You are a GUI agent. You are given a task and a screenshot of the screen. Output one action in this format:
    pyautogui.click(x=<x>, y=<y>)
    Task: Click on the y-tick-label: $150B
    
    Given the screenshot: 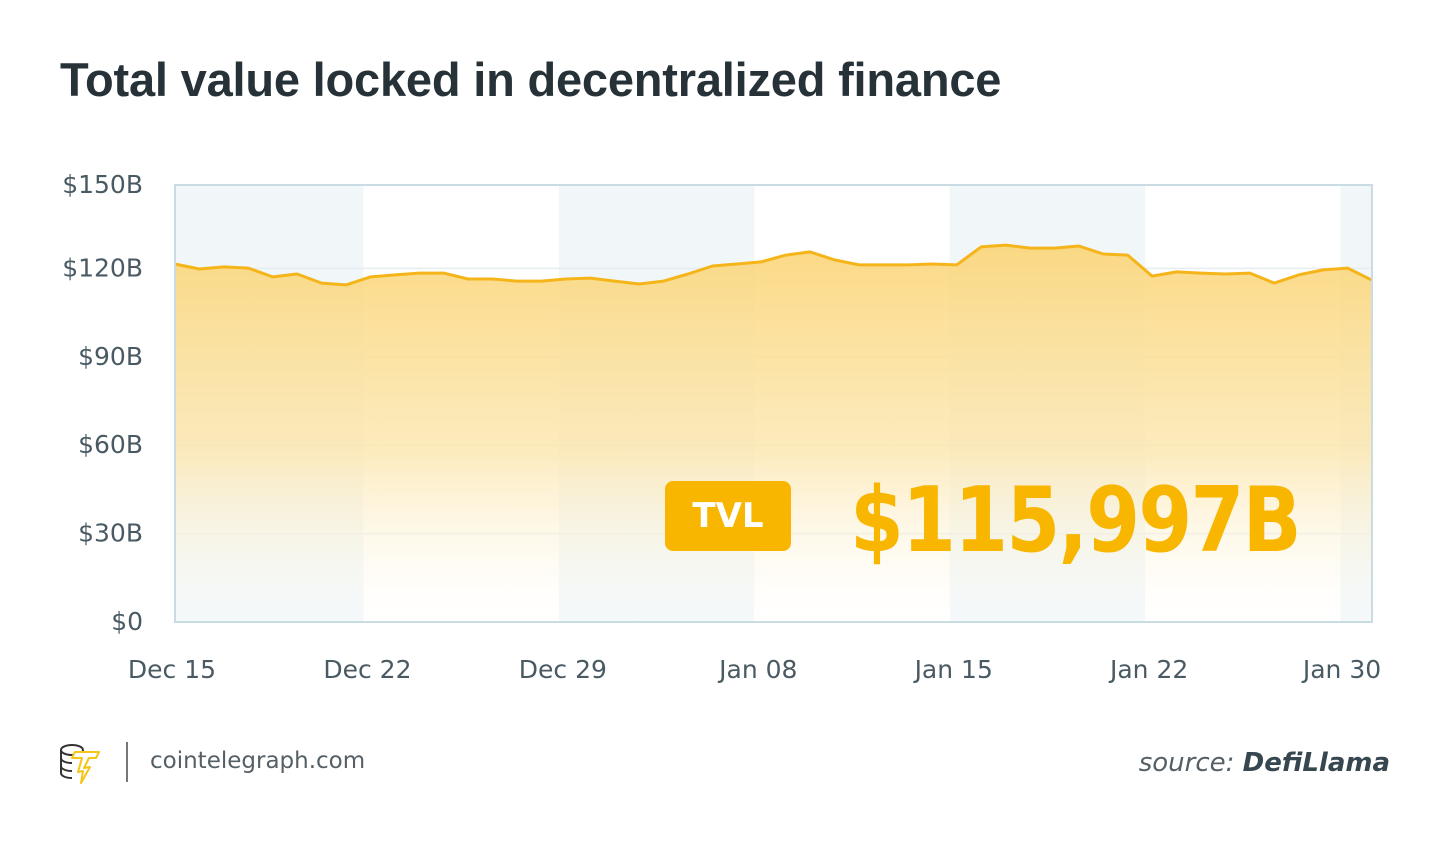 What is the action you would take?
    pyautogui.click(x=102, y=184)
    